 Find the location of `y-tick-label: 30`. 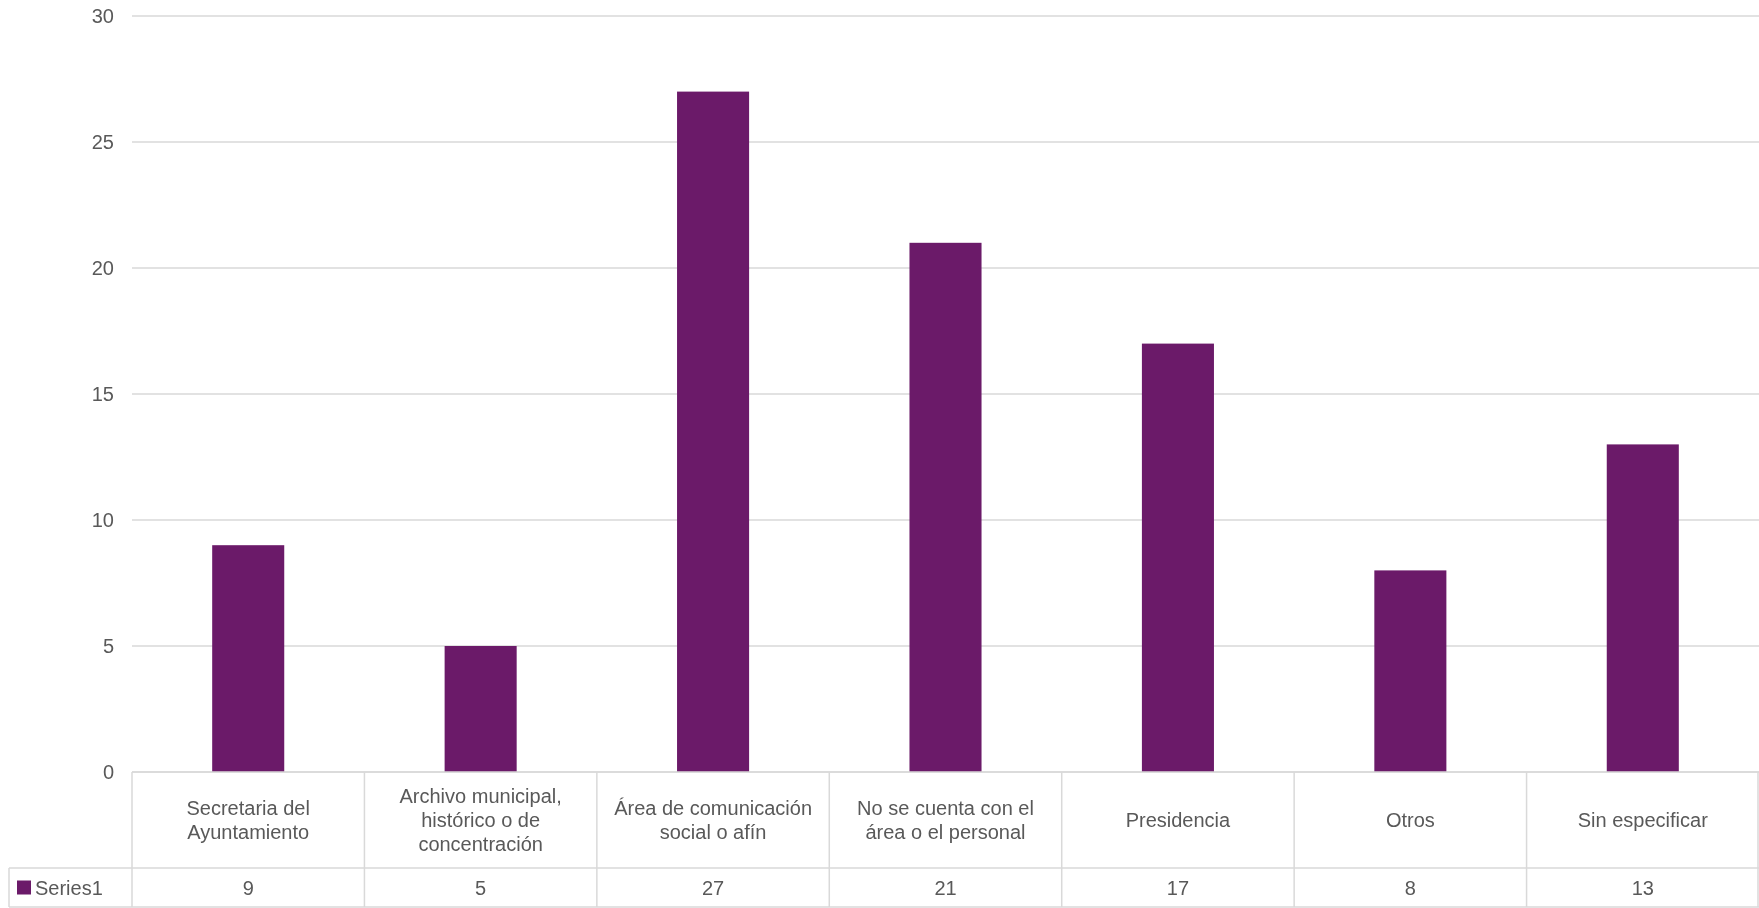

y-tick-label: 30 is located at coordinates (102, 16).